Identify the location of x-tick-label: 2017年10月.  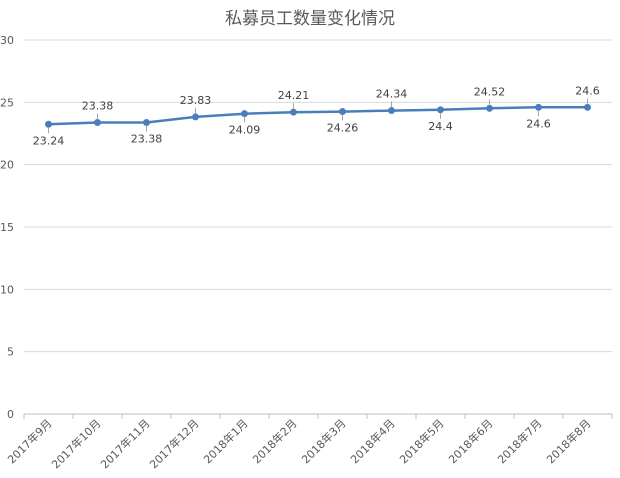
(75, 443).